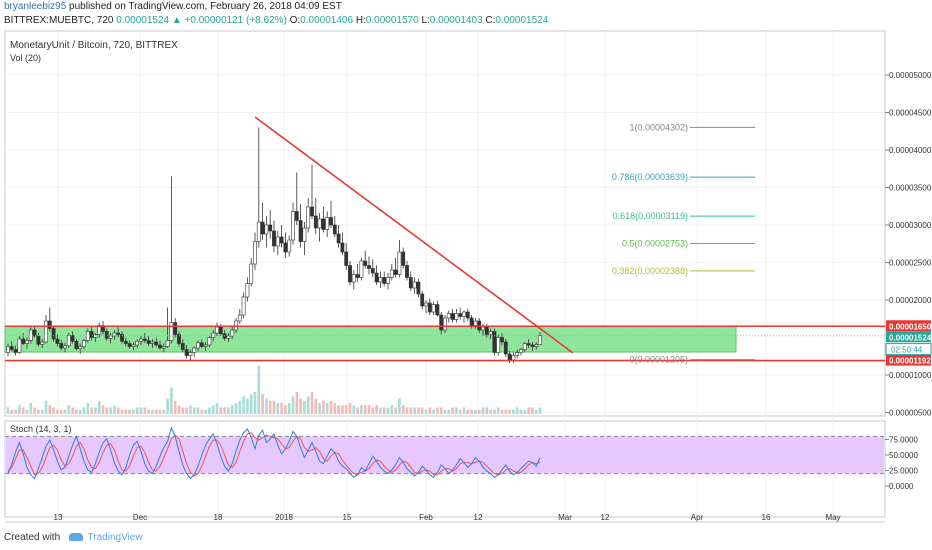  What do you see at coordinates (658, 127) in the screenshot?
I see `fib-level-label: 1(0.00004302)` at bounding box center [658, 127].